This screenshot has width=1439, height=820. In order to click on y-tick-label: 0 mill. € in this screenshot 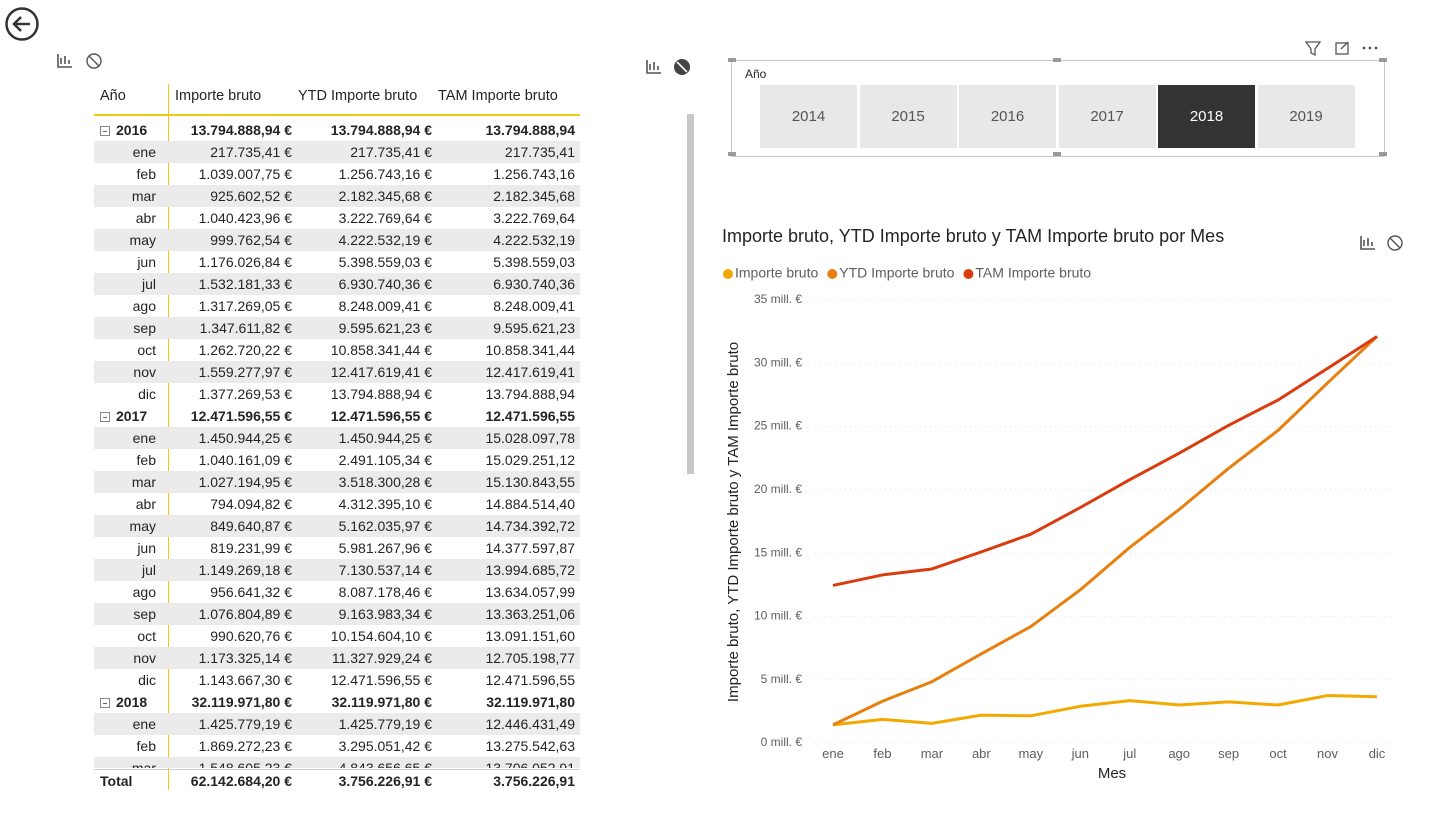, I will do `click(782, 742)`.